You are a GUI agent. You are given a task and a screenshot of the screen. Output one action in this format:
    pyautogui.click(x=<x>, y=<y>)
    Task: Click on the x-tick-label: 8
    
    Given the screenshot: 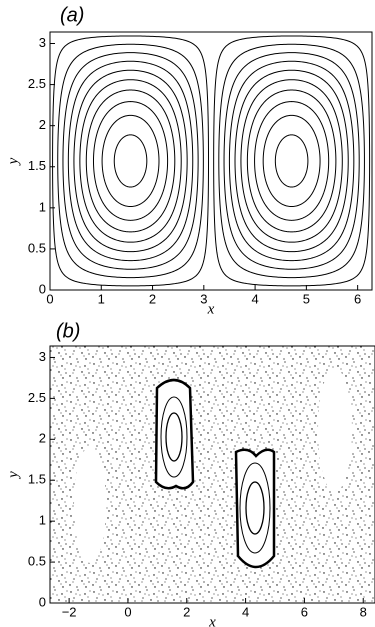 What is the action you would take?
    pyautogui.click(x=363, y=611)
    